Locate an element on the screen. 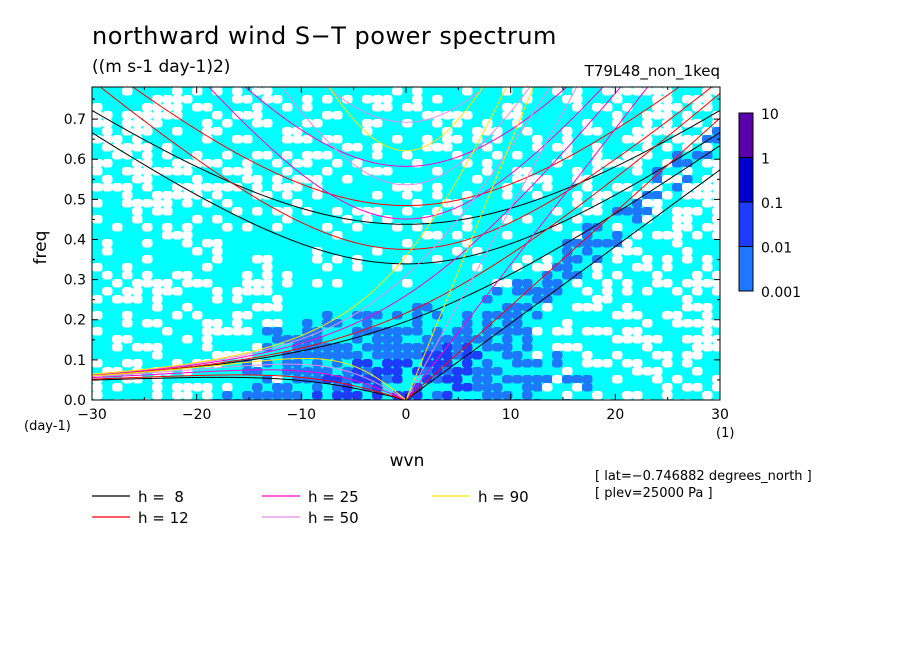 The width and height of the screenshot is (904, 654). legend-label-h8: h = 8 is located at coordinates (161, 497).